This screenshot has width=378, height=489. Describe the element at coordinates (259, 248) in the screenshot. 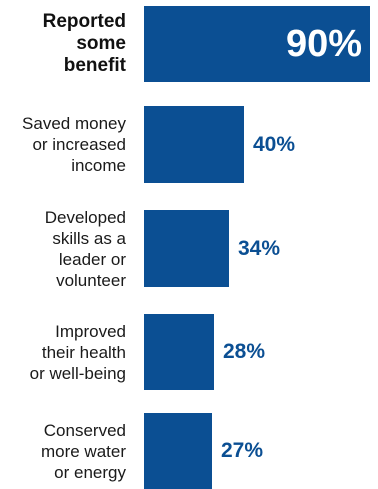

I see `value-label: 34%` at that location.